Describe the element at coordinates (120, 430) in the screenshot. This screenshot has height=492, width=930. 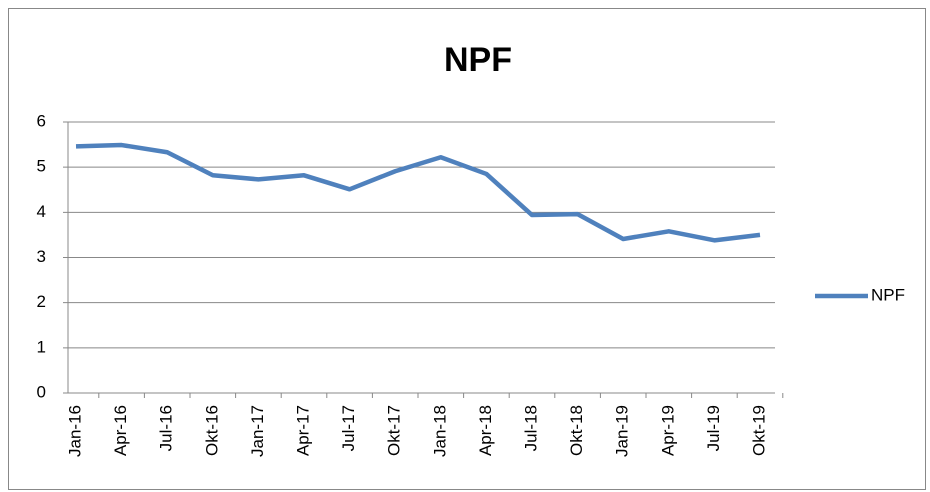
I see `x-tick-label: Apr-16` at that location.